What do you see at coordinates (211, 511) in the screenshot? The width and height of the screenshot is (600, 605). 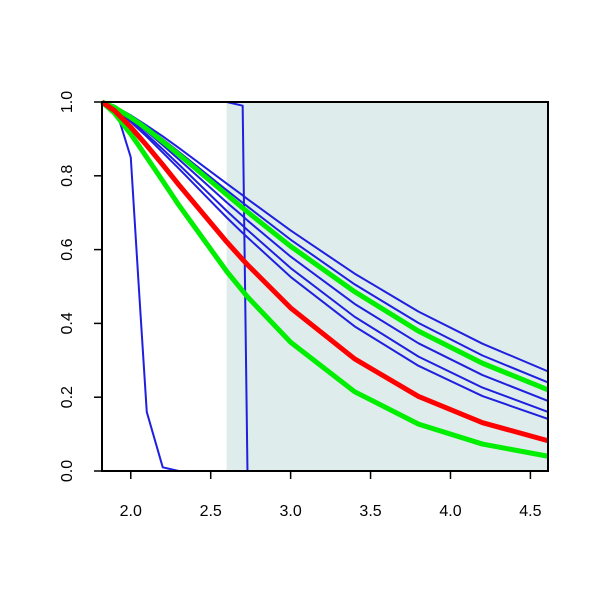 I see `x-tick-label: 2.5` at bounding box center [211, 511].